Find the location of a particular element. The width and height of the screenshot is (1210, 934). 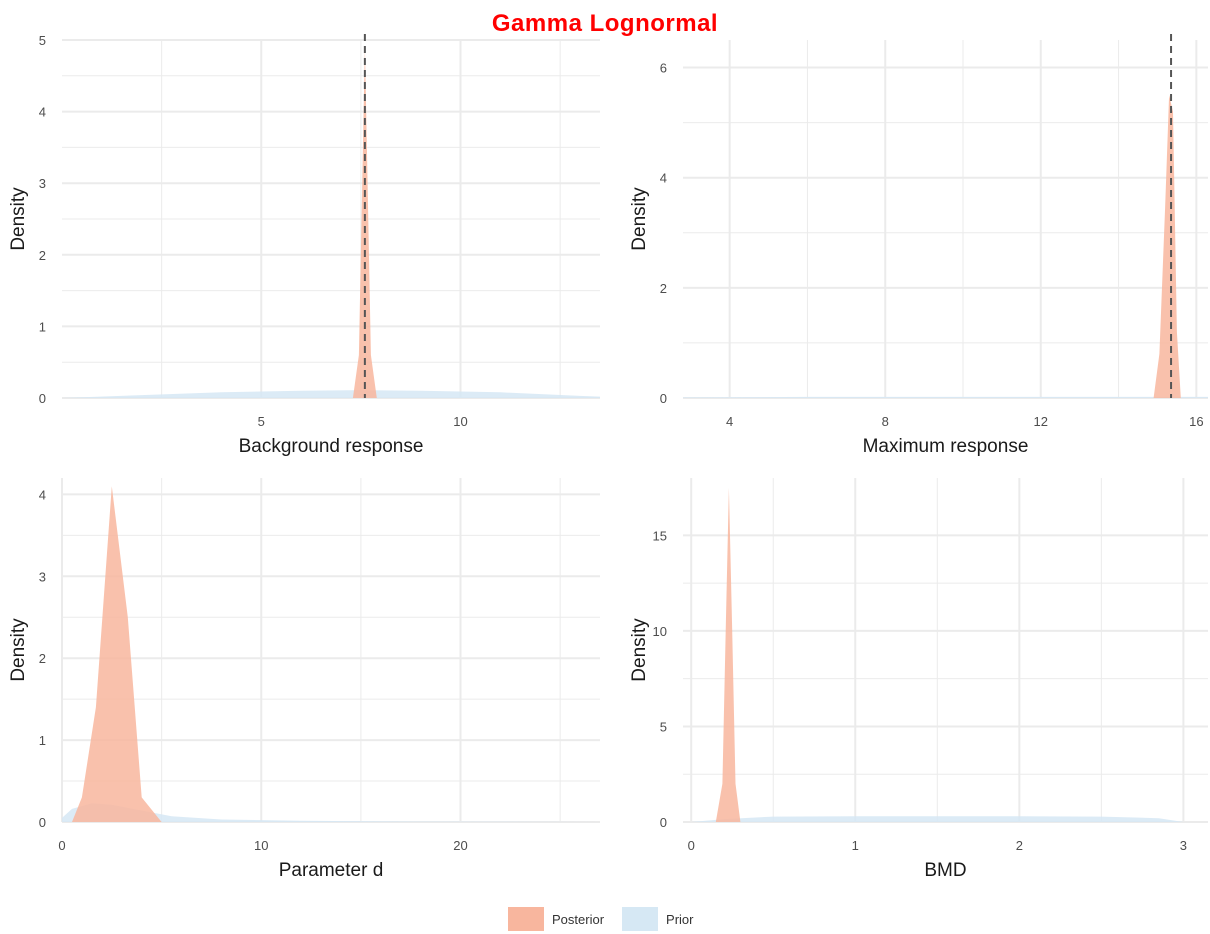

x-tick-label: 3 is located at coordinates (1183, 845).